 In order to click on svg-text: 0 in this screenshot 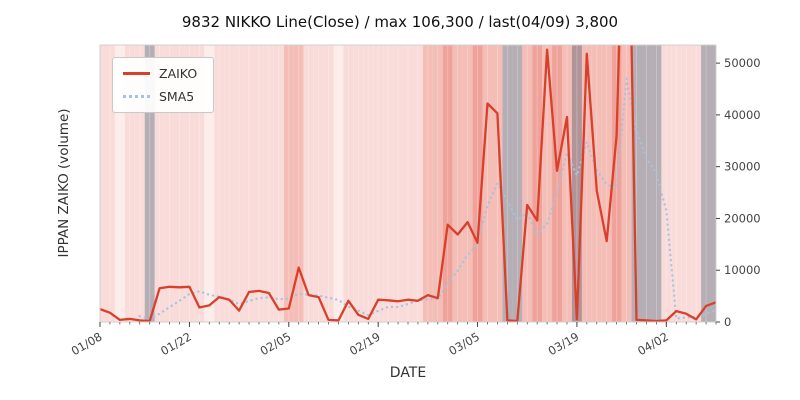, I will do `click(727, 322)`.